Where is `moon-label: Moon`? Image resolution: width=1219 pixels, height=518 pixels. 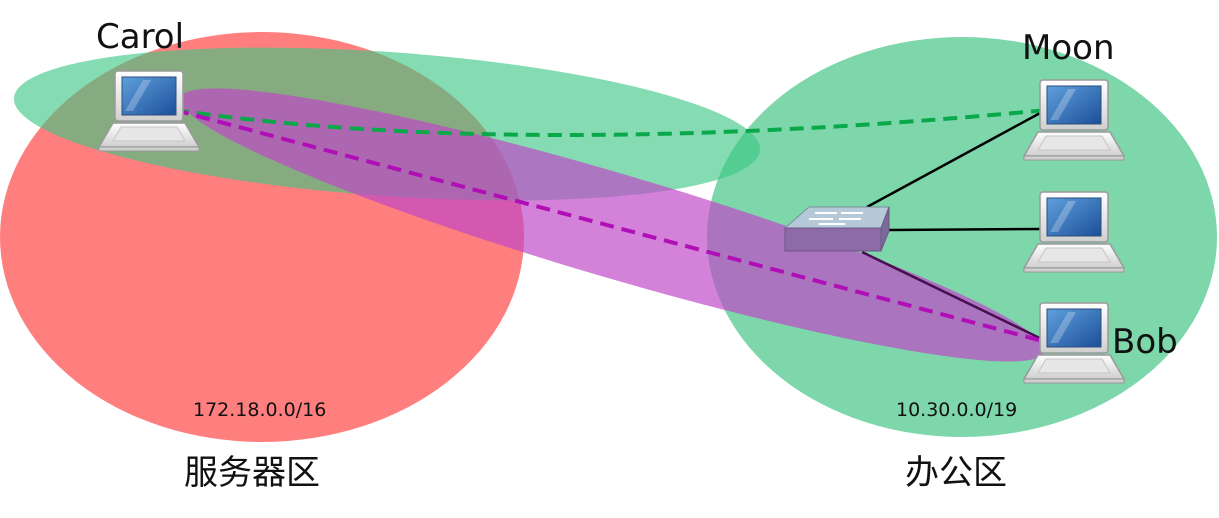
moon-label: Moon is located at coordinates (1068, 48).